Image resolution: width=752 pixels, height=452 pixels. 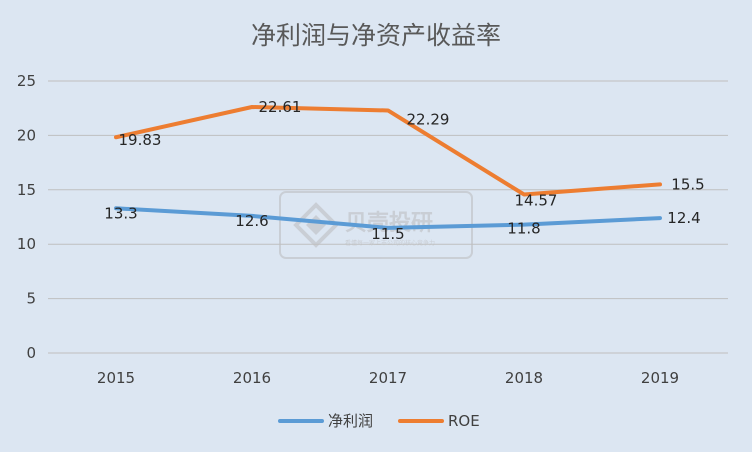 I want to click on data-label: 11.8, so click(x=523, y=229).